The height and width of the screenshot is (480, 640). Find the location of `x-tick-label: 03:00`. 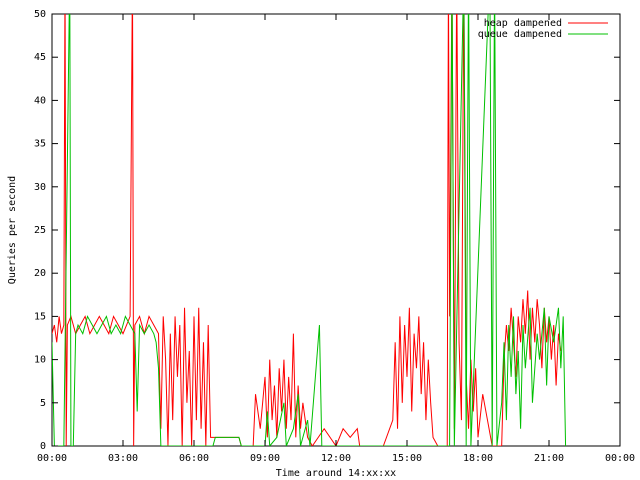

x-tick-label: 03:00 is located at coordinates (123, 458).